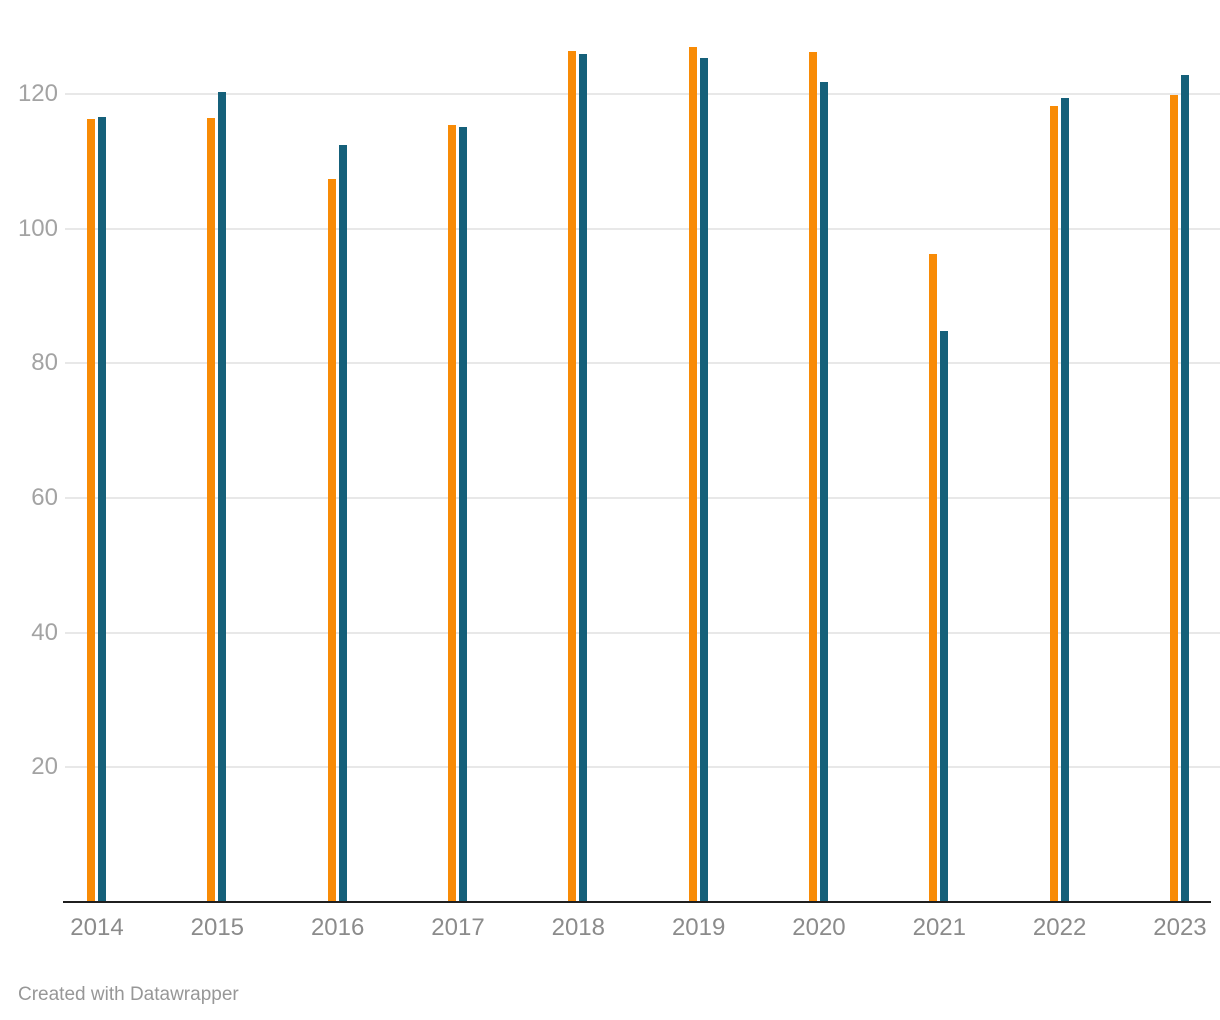 This screenshot has width=1220, height=1020. Describe the element at coordinates (692, 474) in the screenshot. I see `bar-2019-orange-series` at that location.